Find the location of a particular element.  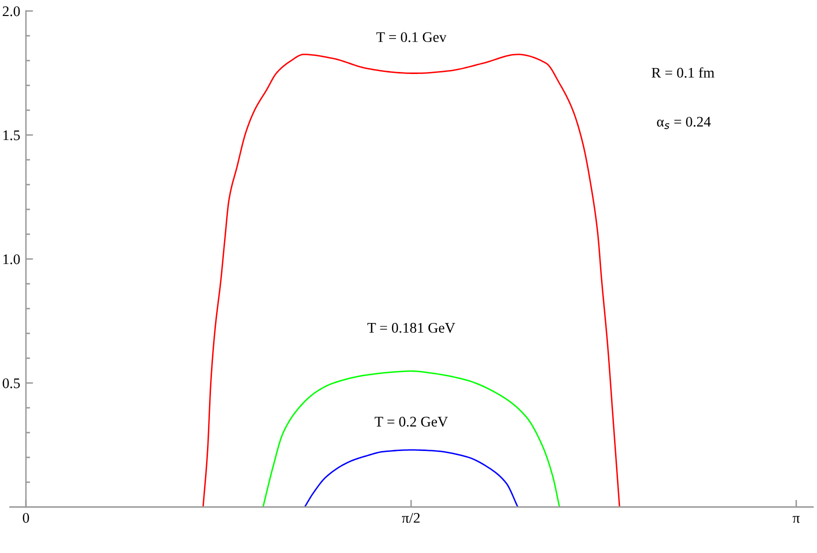

text: T = 0.181 GeV is located at coordinates (411, 327).